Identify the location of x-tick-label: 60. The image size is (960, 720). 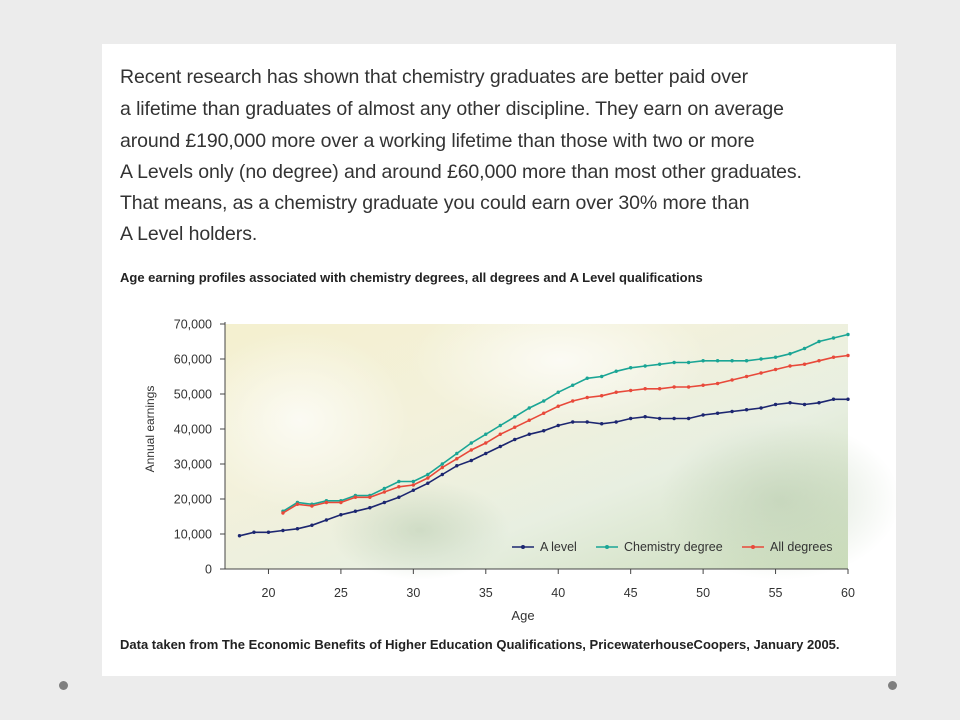
(848, 593).